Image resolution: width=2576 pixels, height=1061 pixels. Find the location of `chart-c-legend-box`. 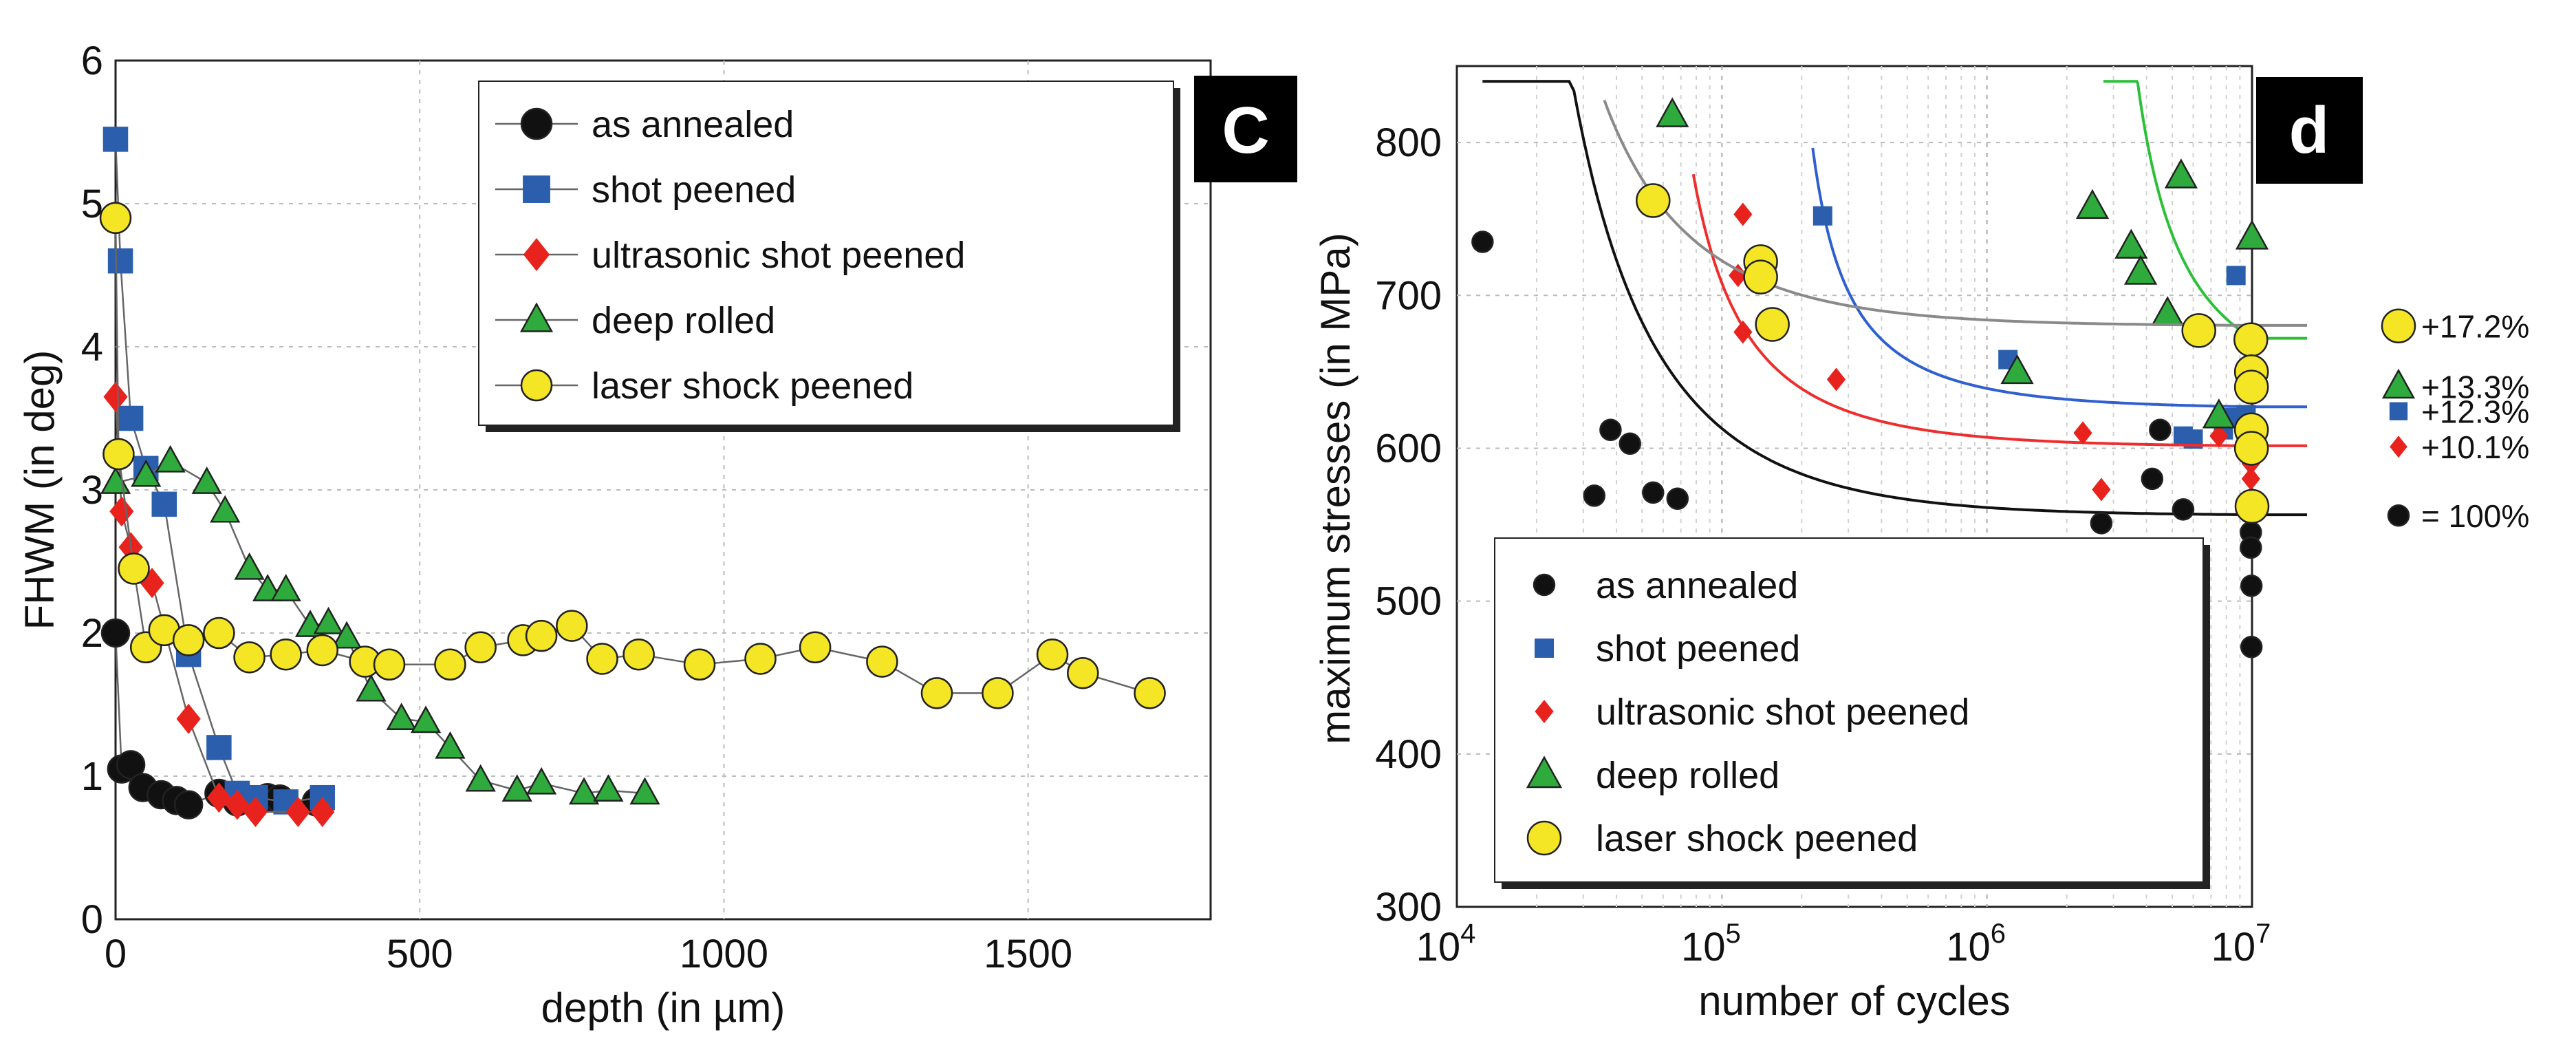

chart-c-legend-box is located at coordinates (826, 254).